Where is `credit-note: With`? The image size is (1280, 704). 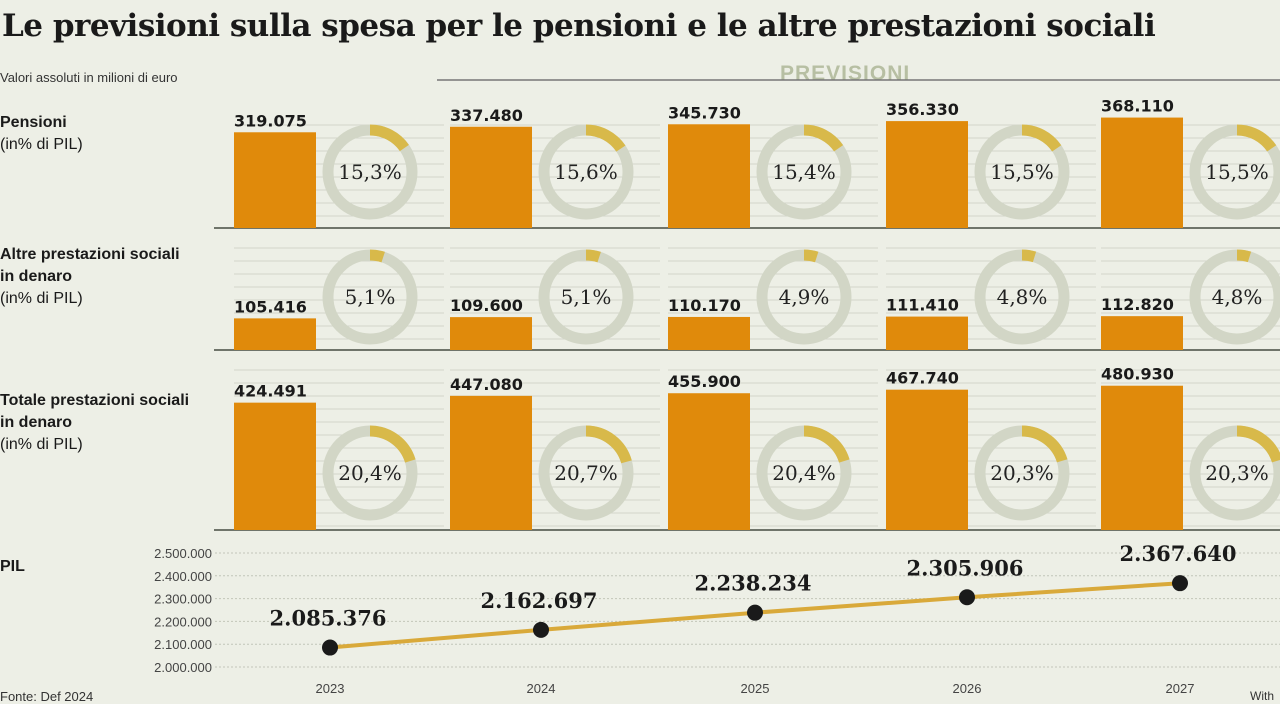 credit-note: With is located at coordinates (1262, 696).